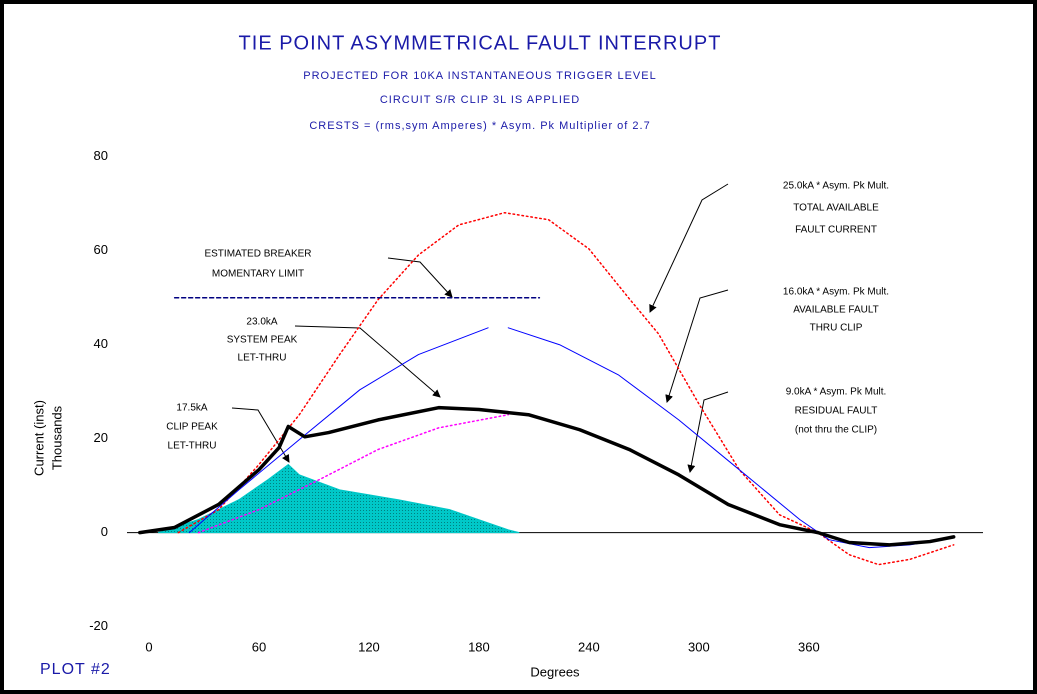 The height and width of the screenshot is (694, 1037). Describe the element at coordinates (262, 340) in the screenshot. I see `annotation: SYSTEM PEAK` at that location.